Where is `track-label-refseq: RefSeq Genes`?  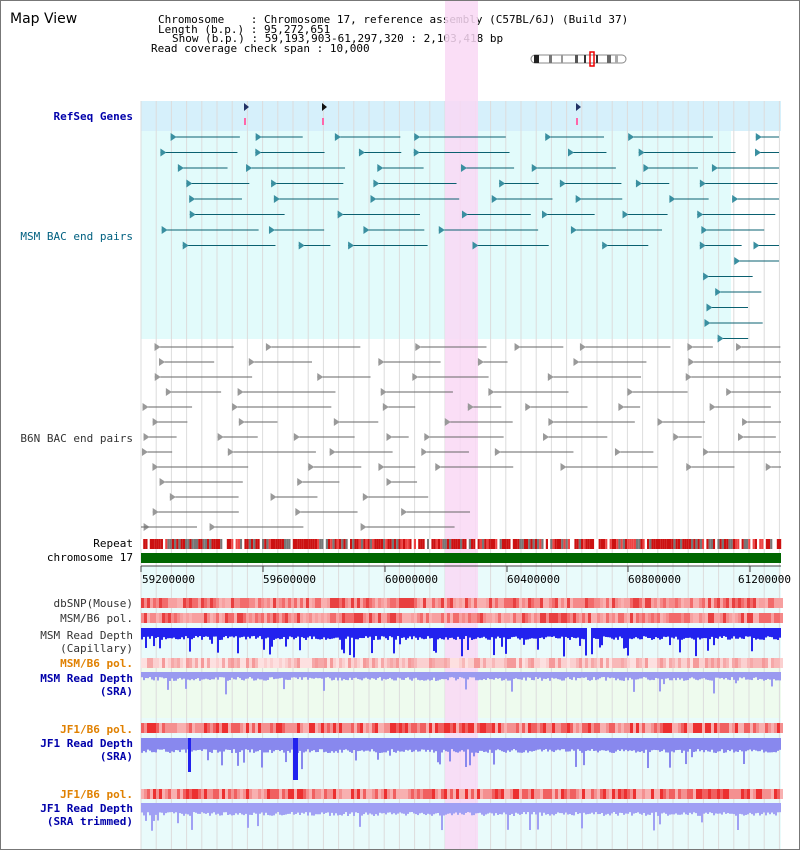
track-label-refseq: RefSeq Genes is located at coordinates (93, 116).